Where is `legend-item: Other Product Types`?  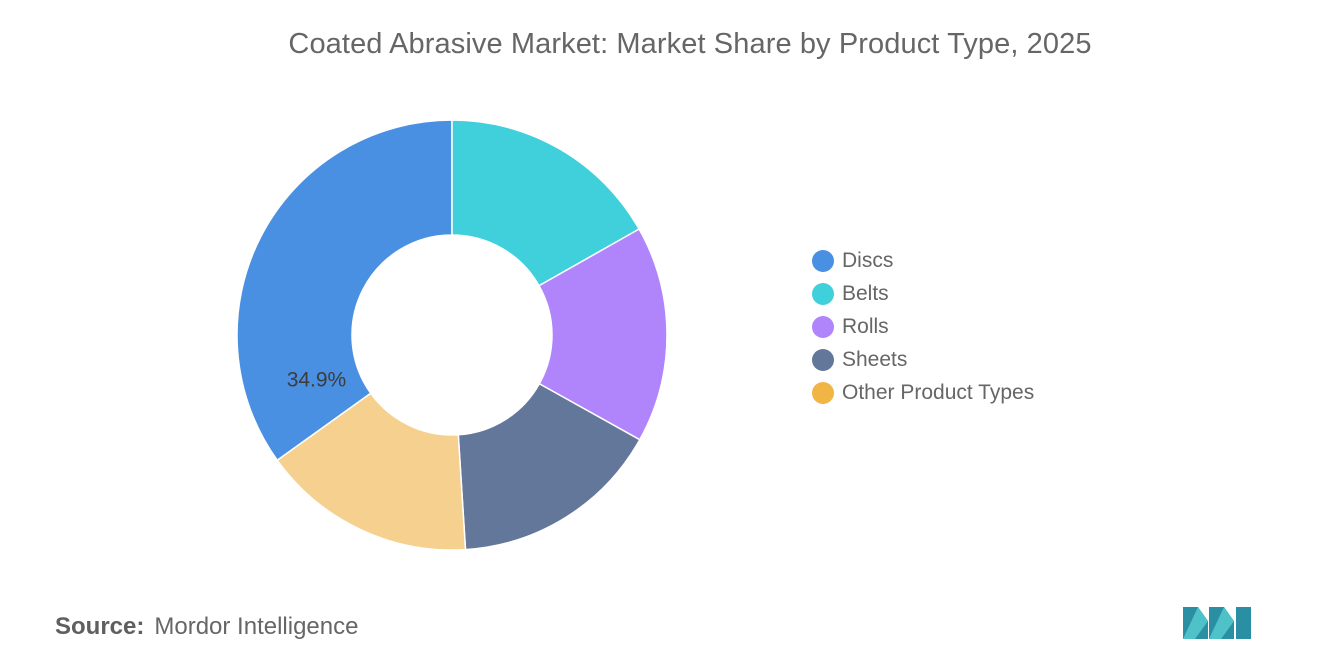
legend-item: Other Product Types is located at coordinates (923, 392).